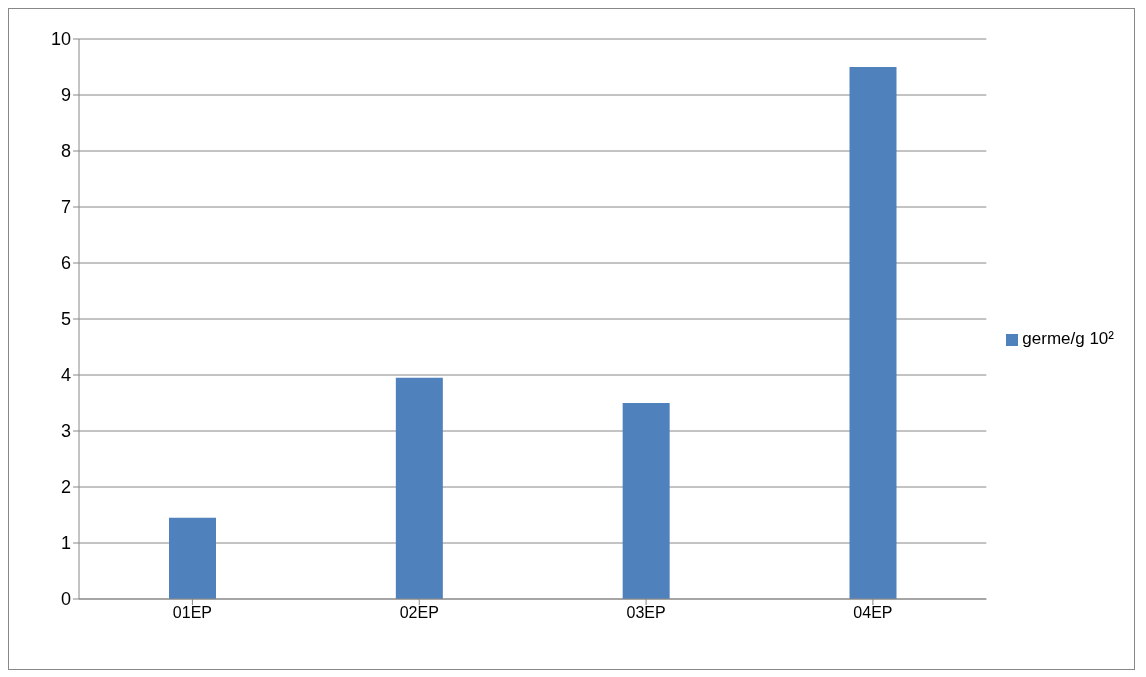 The image size is (1146, 677). I want to click on y-tick-label: 10, so click(60, 39).